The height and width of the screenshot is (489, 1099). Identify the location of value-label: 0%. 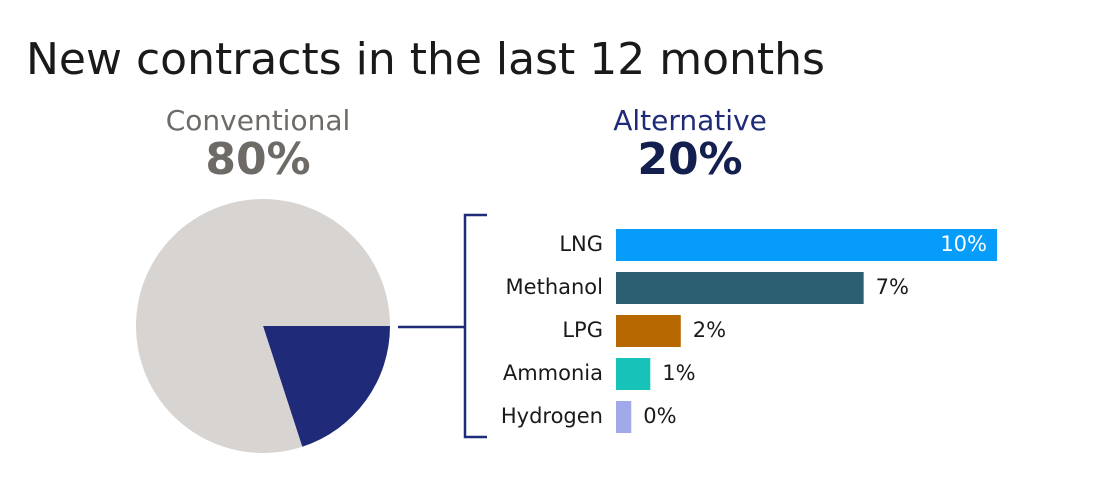
(659, 416).